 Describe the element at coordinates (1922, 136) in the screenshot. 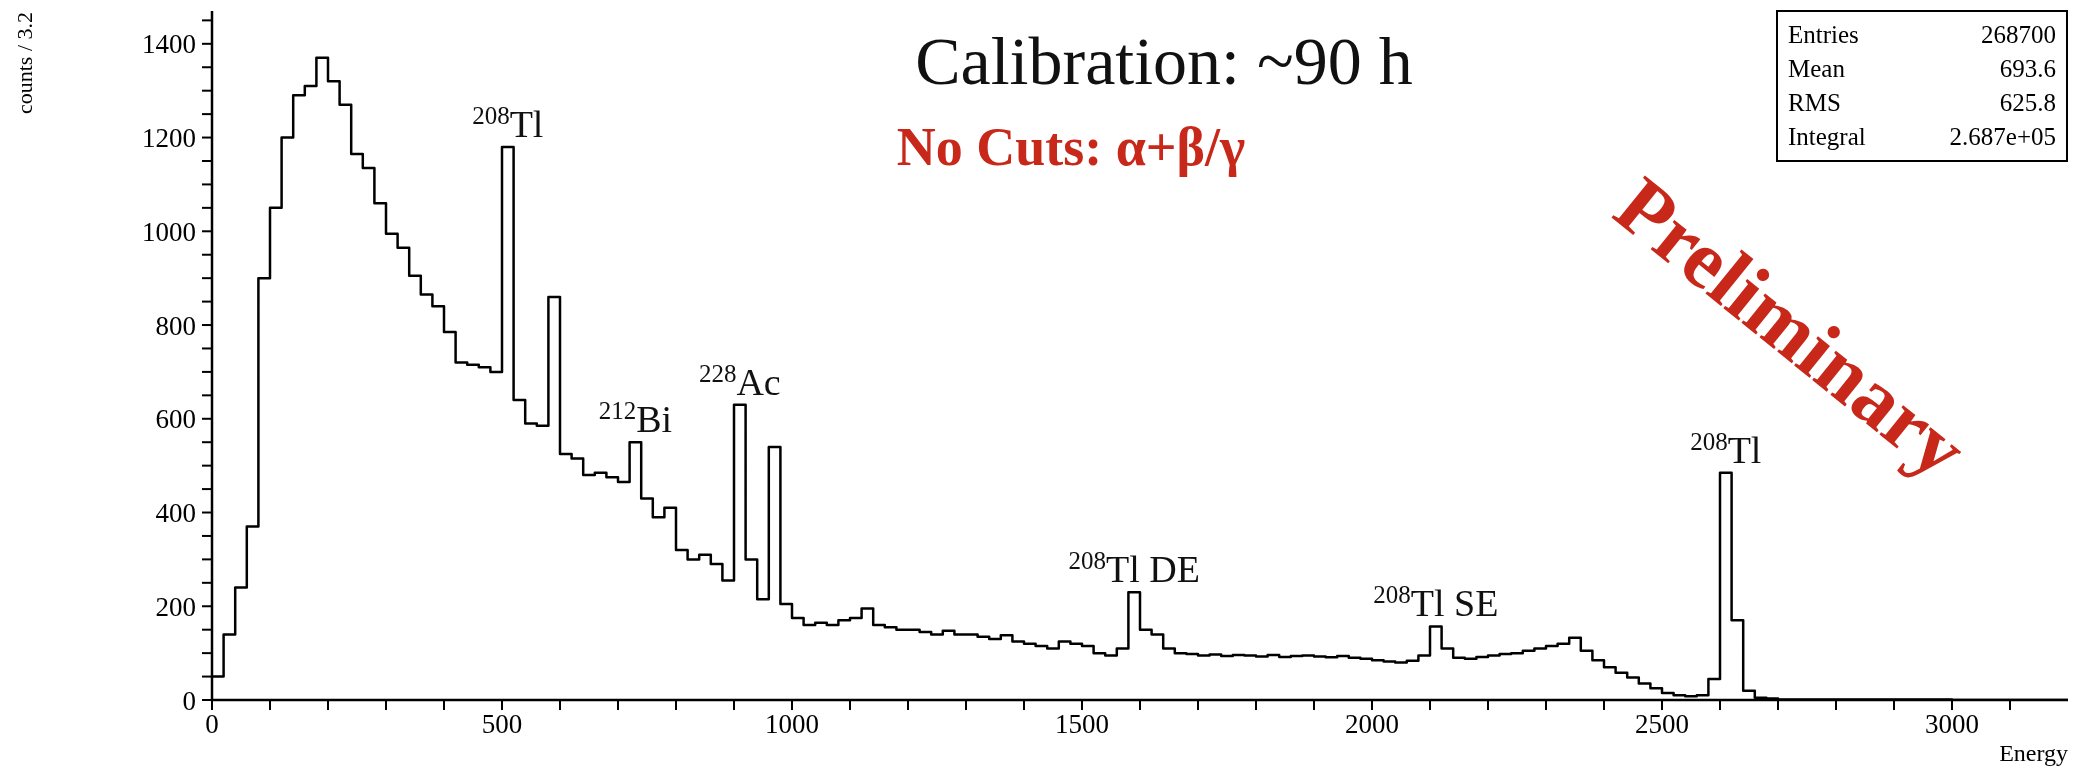

I see `text: Integral 2.687e+05` at that location.